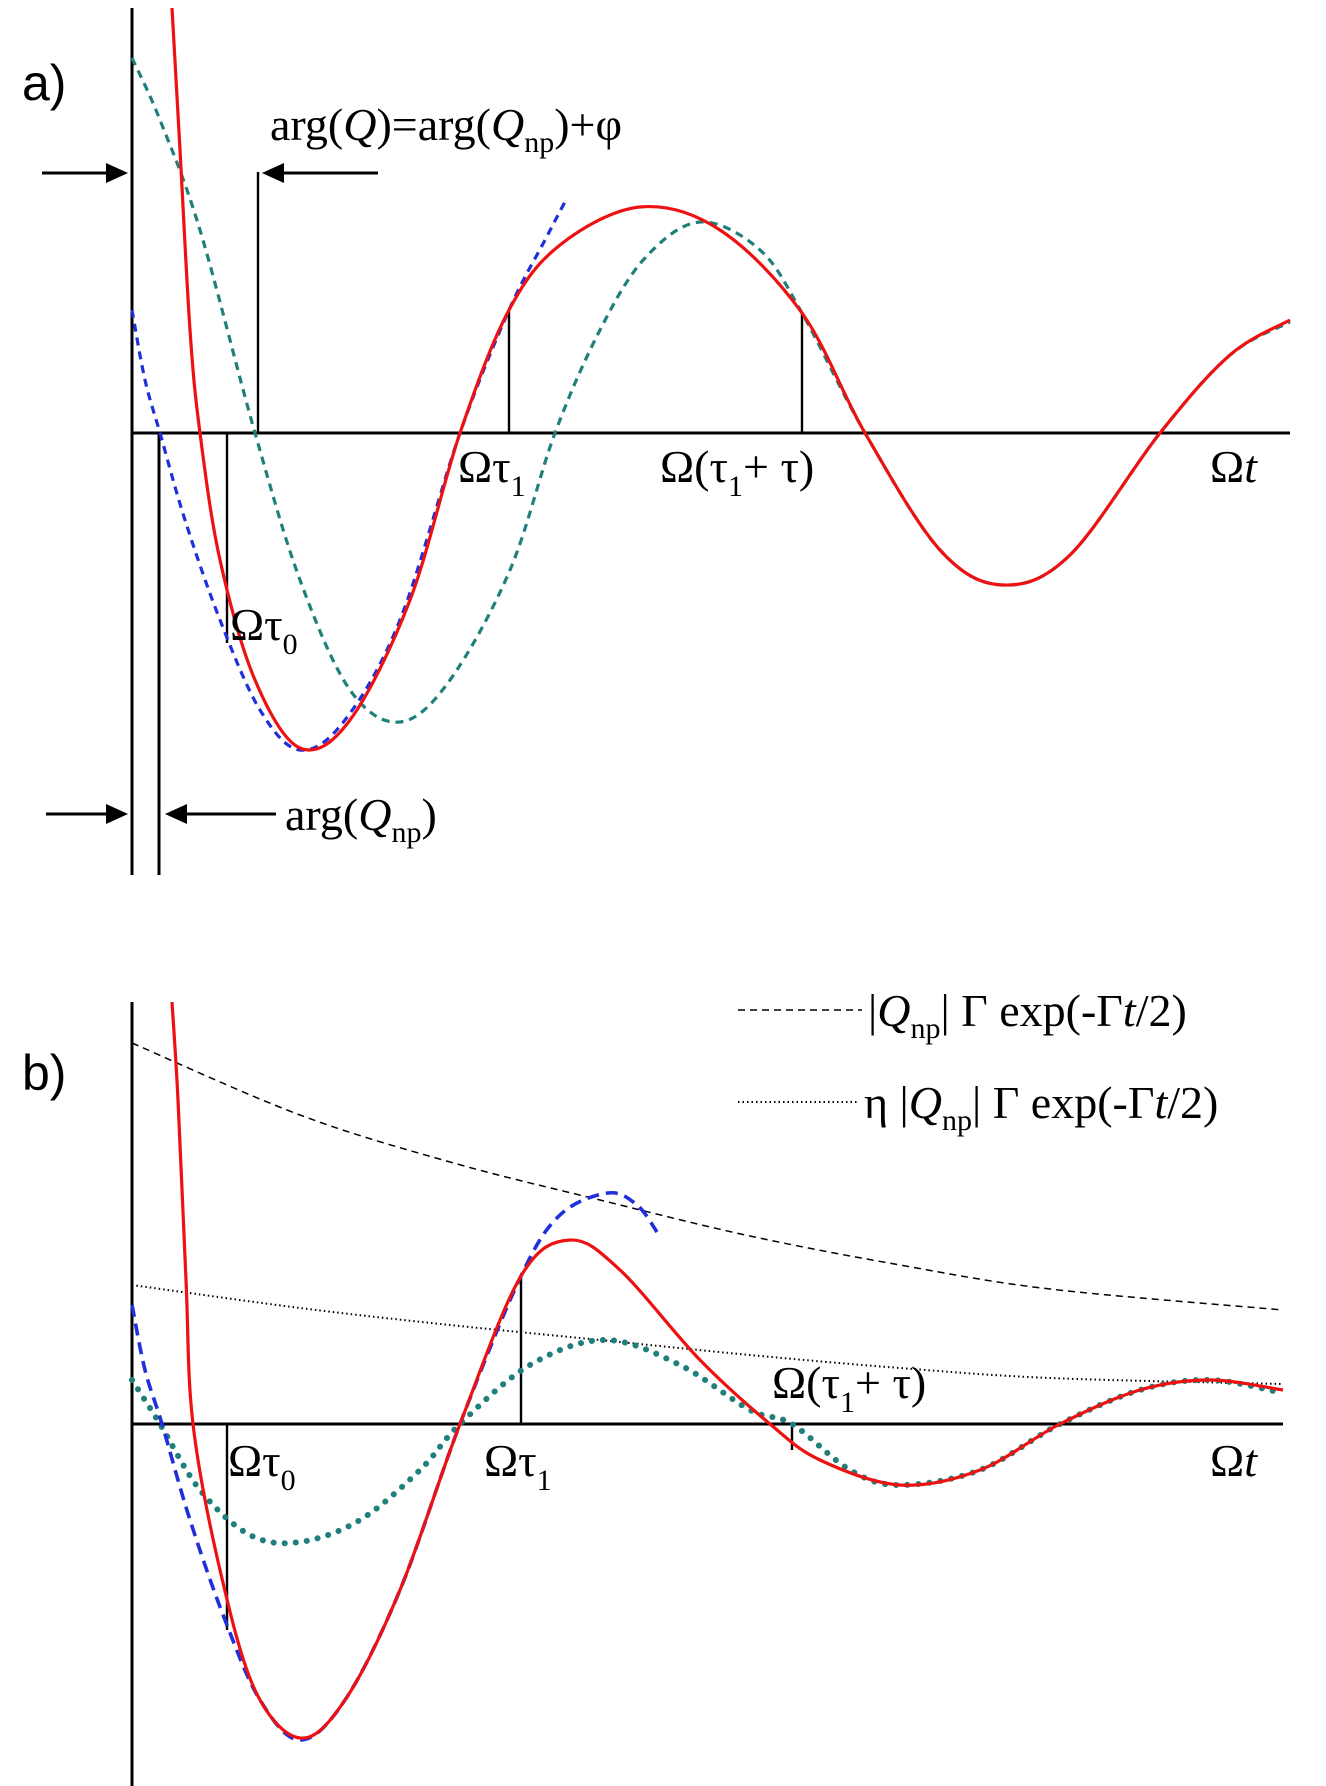  I want to click on panel-b-tau0-label: Ωτ0, so click(262, 1466).